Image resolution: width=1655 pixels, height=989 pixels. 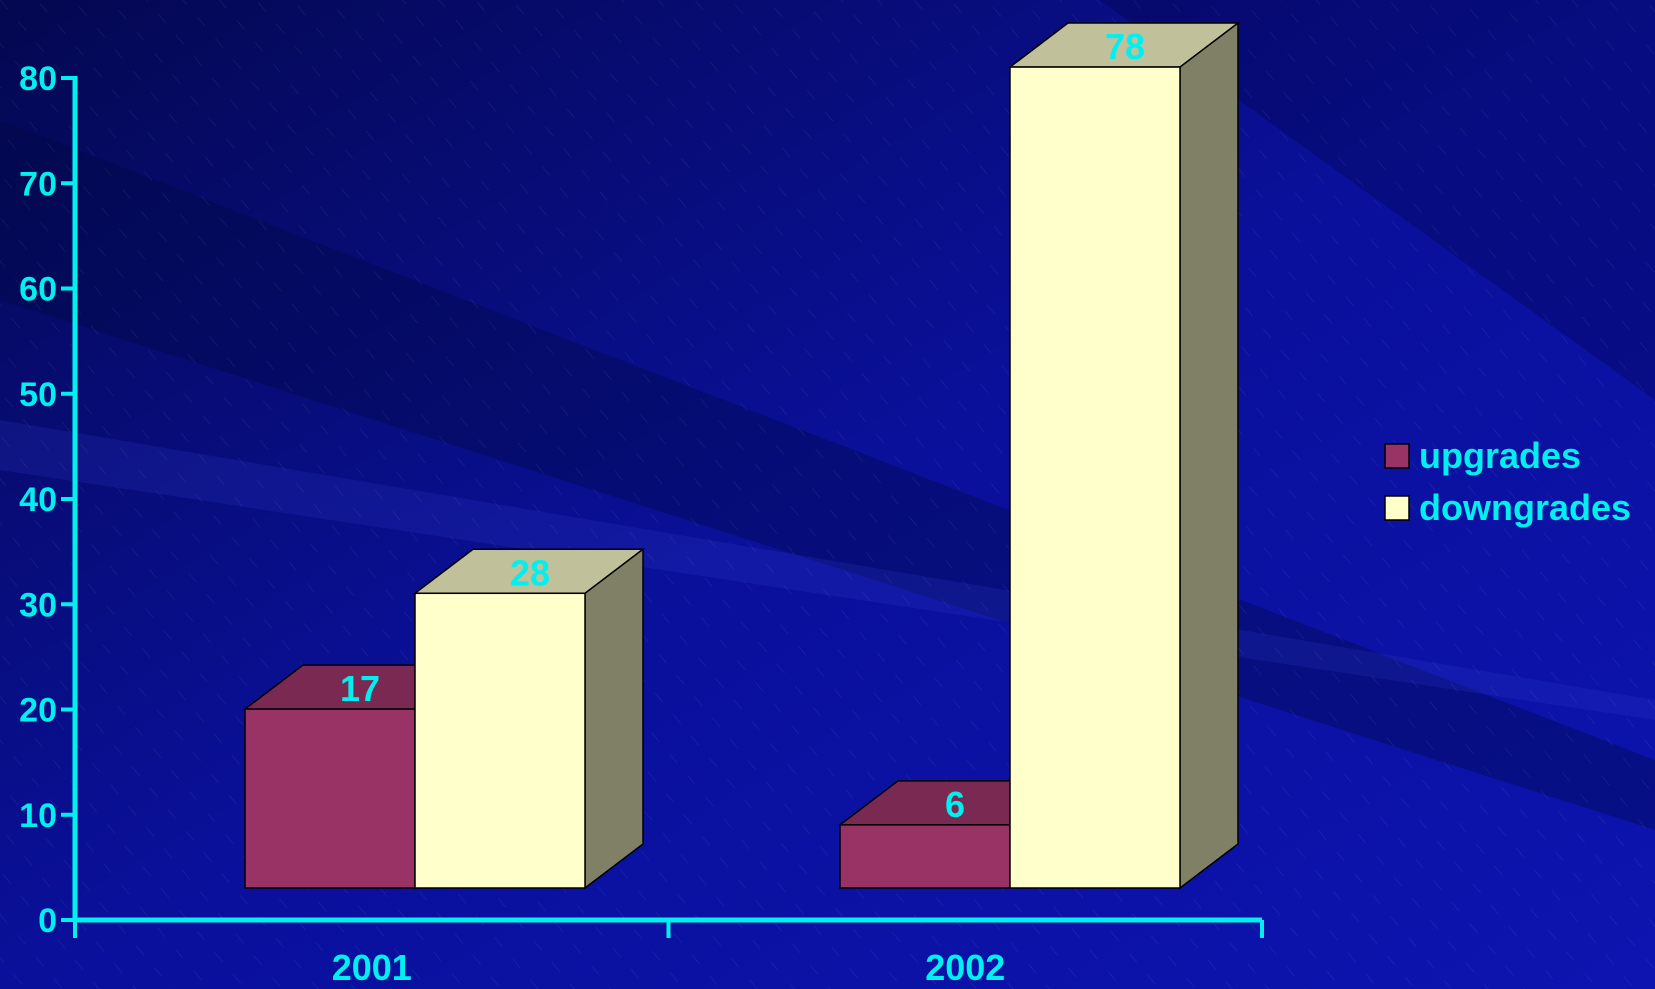 I want to click on y-tick-label: 50, so click(x=38, y=395).